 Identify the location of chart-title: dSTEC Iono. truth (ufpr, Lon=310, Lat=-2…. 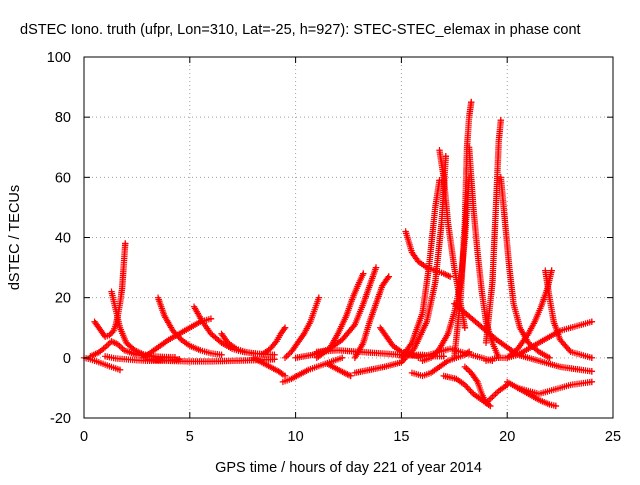
(300, 30).